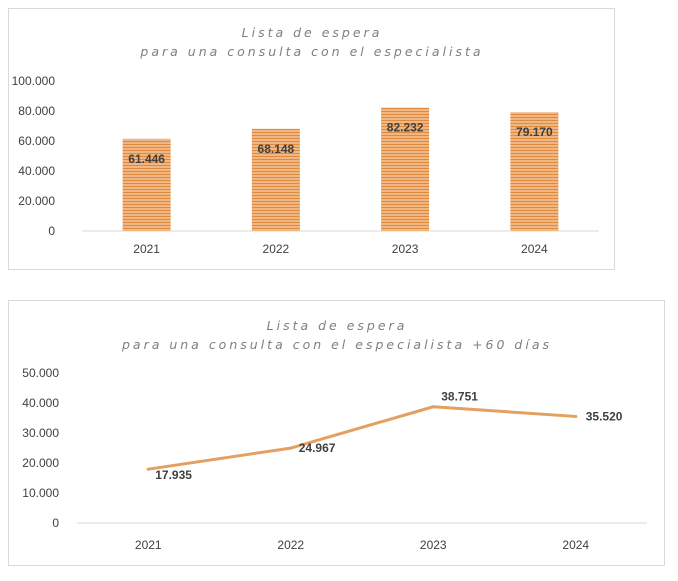  Describe the element at coordinates (276, 149) in the screenshot. I see `bar-value-label: 68.148` at that location.